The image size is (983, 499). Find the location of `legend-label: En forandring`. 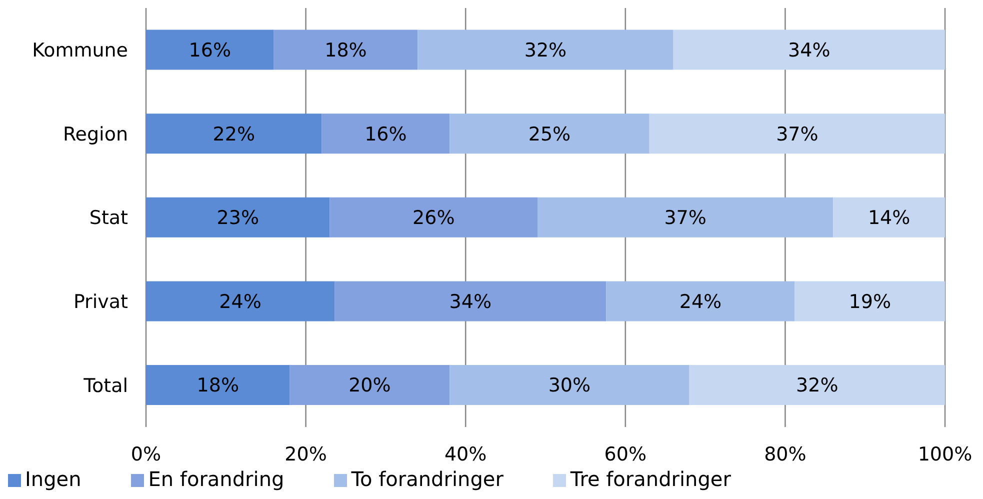

legend-label: En forandring is located at coordinates (216, 479).